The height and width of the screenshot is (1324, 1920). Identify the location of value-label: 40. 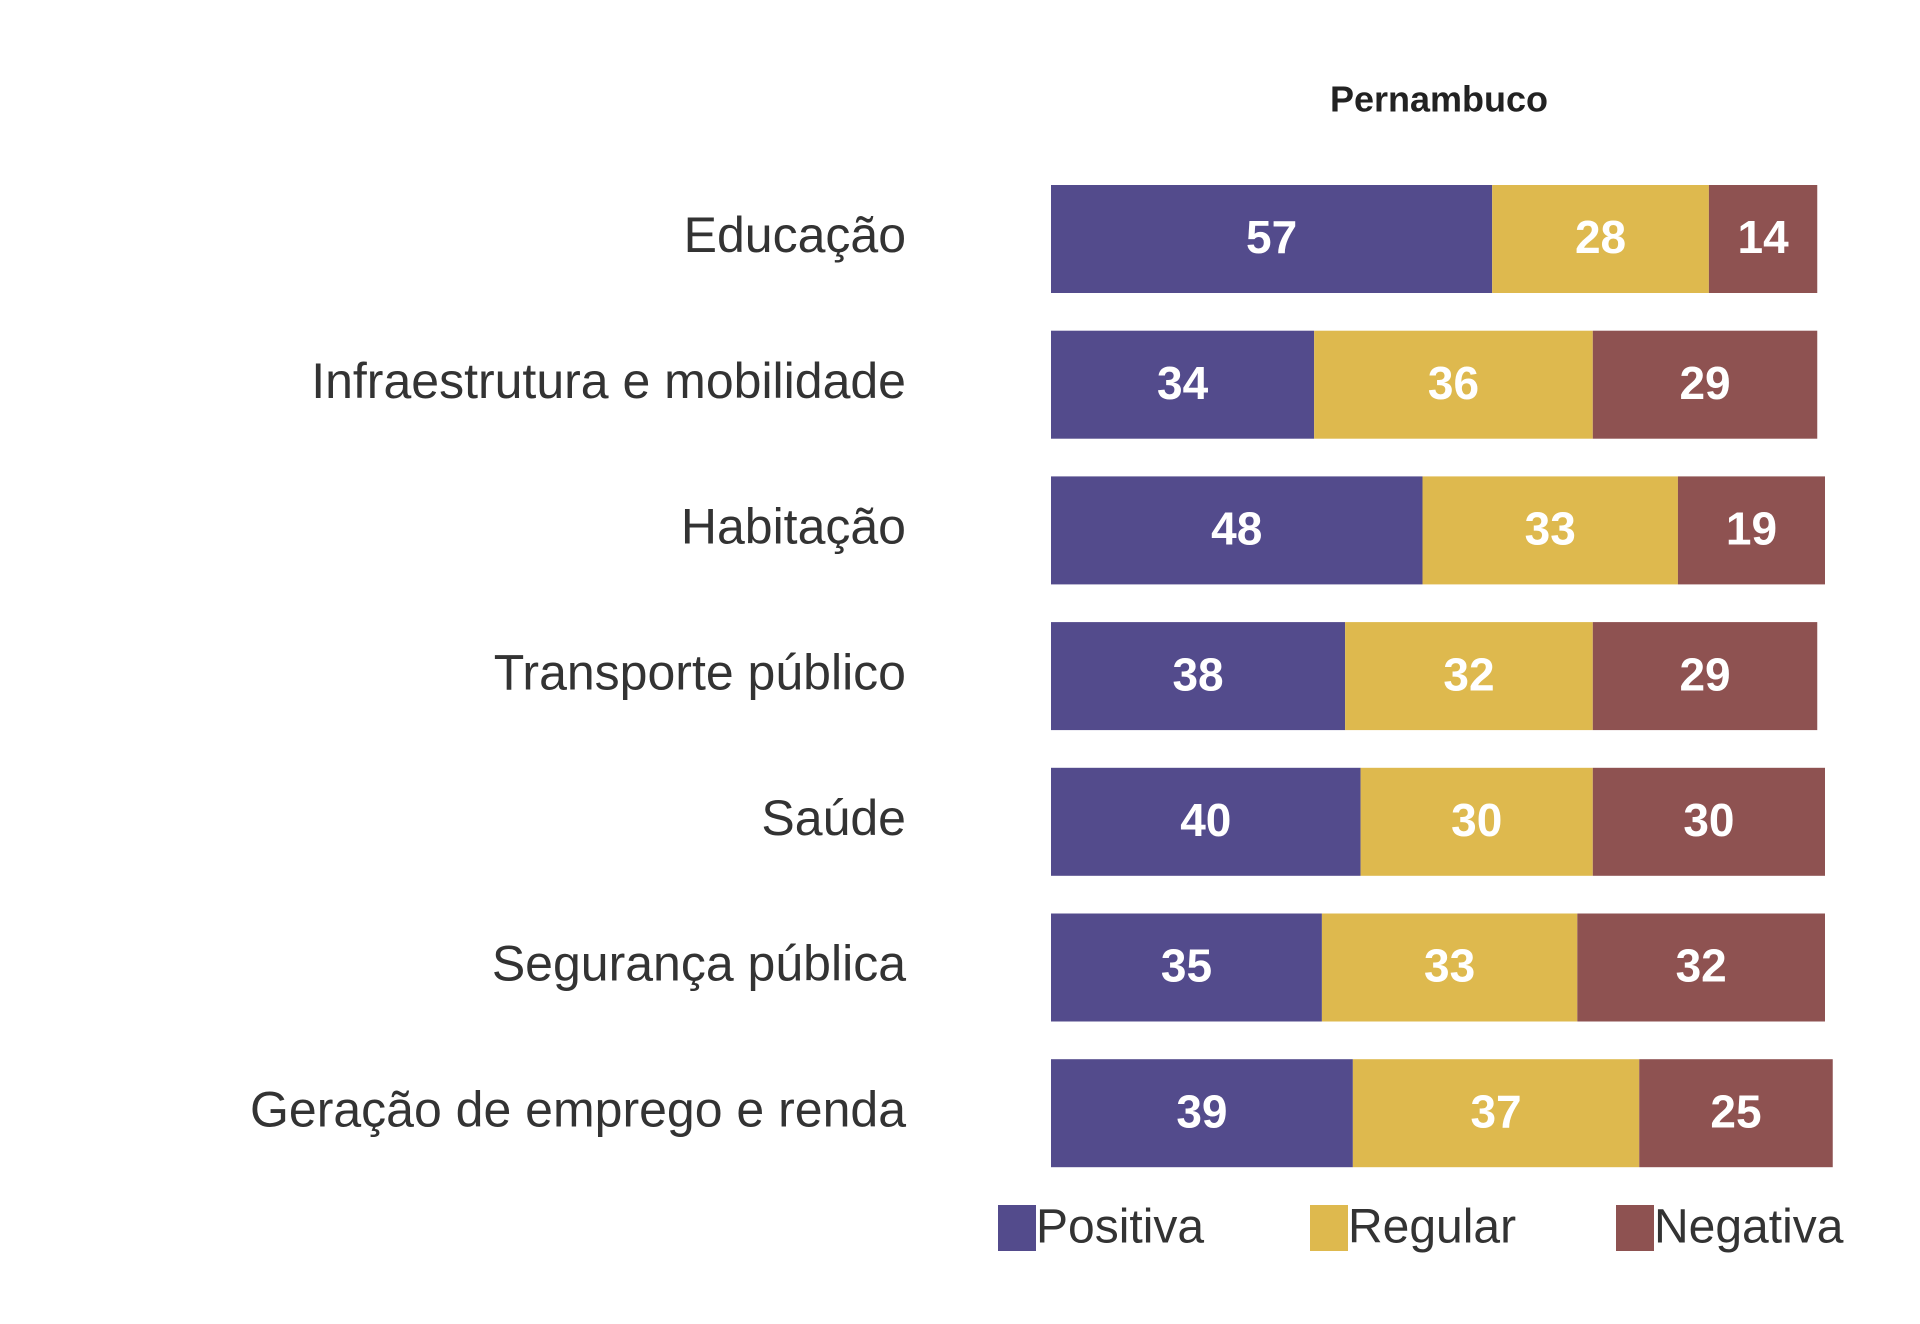
(1205, 820).